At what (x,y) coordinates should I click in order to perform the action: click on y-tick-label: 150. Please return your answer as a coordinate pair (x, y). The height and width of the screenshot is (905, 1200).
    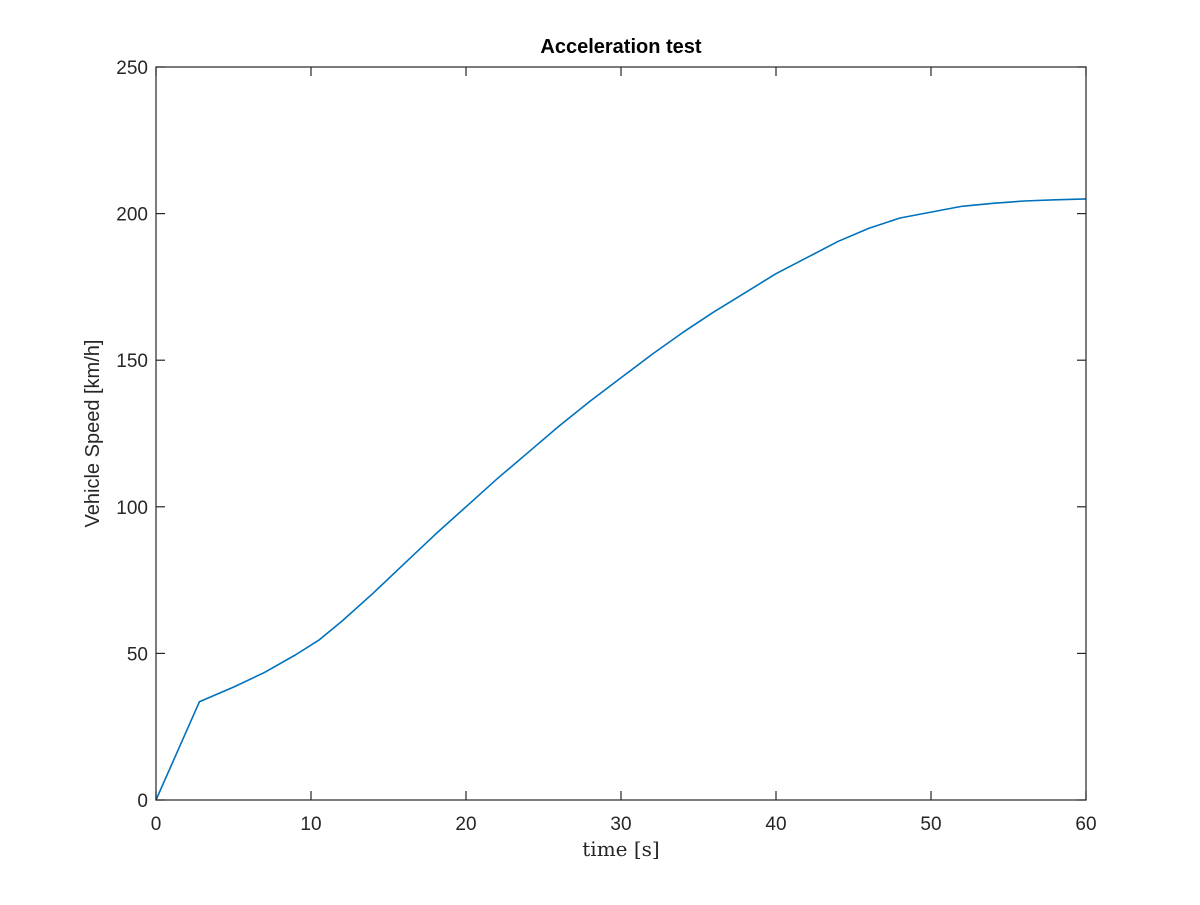
    Looking at the image, I should click on (132, 361).